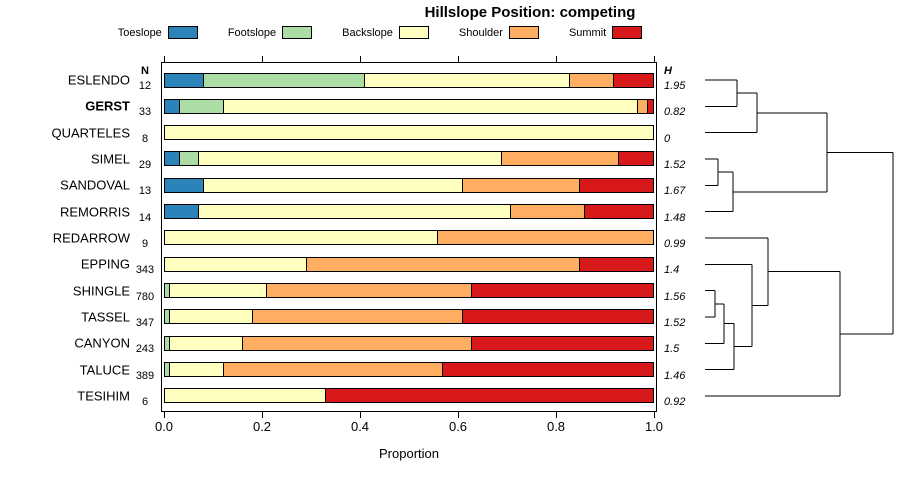  I want to click on x-tick-label: 0.0, so click(164, 426).